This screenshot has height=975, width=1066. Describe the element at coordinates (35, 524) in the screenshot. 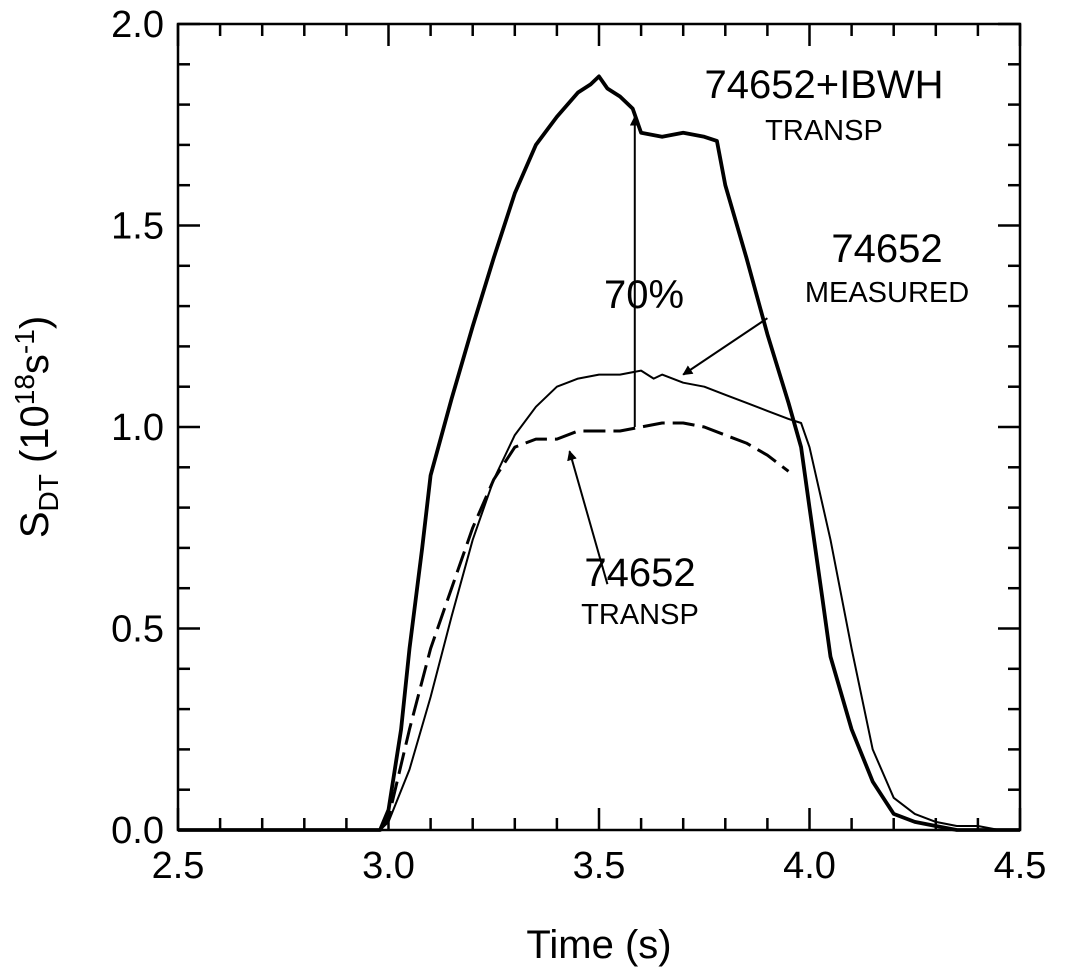

I see `y-axis-title-base: S` at that location.